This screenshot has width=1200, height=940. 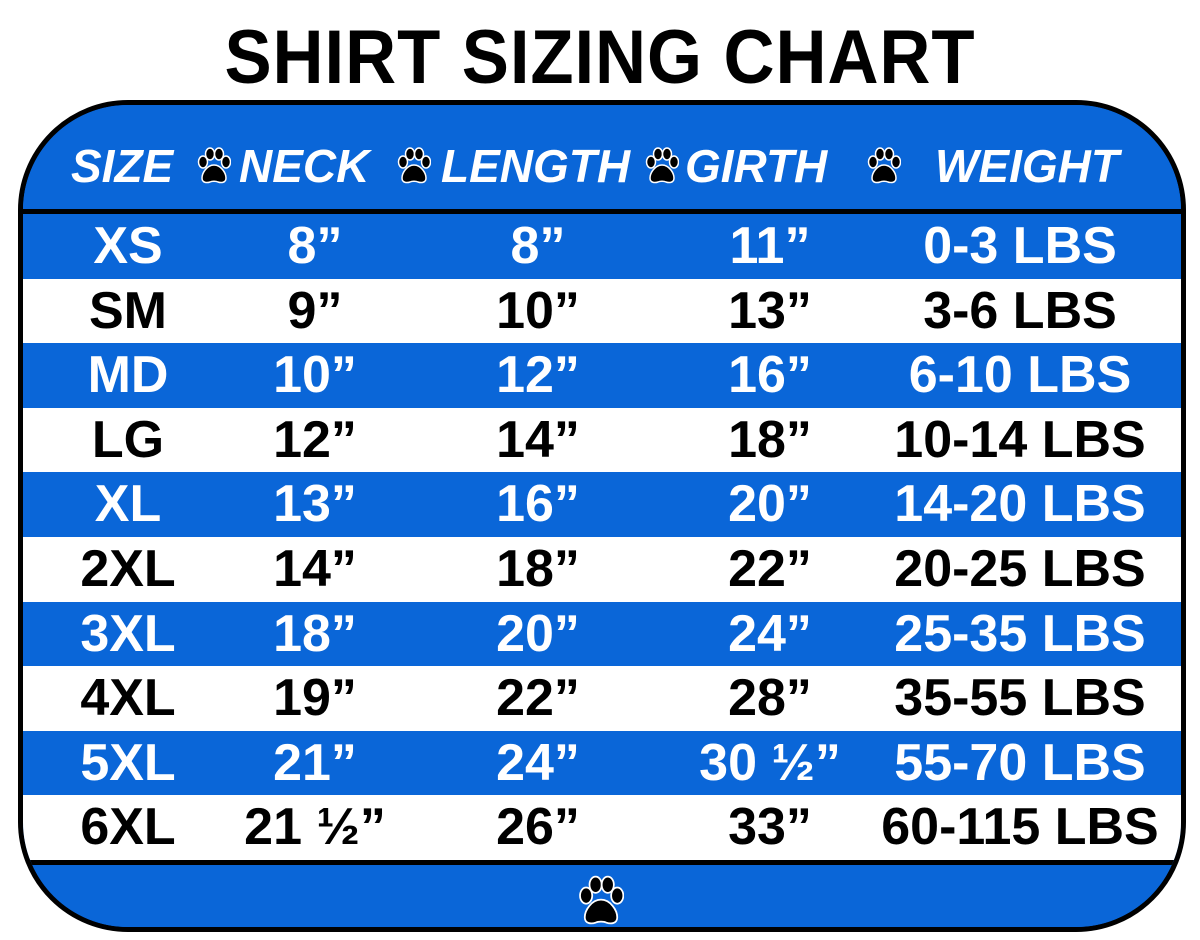 What do you see at coordinates (602, 246) in the screenshot?
I see `table-row: XS 8” 8” 11” 0-3 LBS` at bounding box center [602, 246].